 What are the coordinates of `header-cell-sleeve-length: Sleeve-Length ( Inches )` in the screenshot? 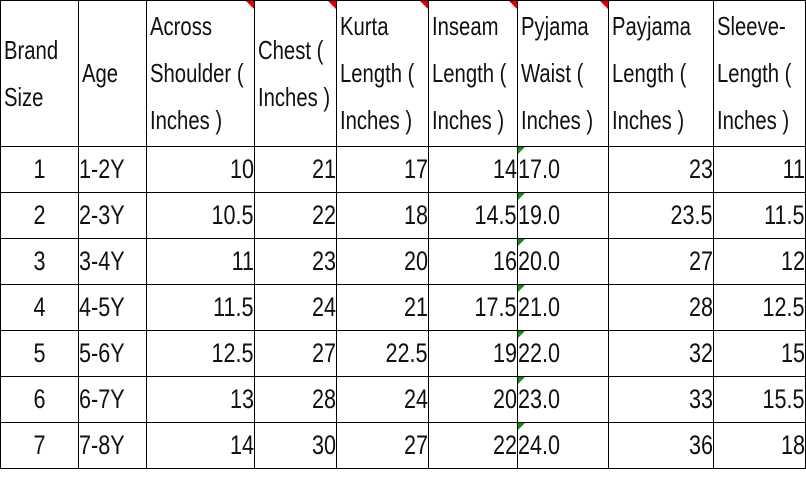 It's located at (759, 73).